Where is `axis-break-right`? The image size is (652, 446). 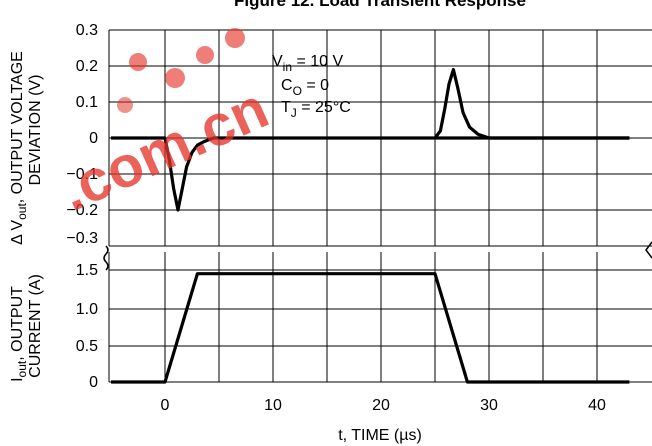
axis-break-right is located at coordinates (648, 250).